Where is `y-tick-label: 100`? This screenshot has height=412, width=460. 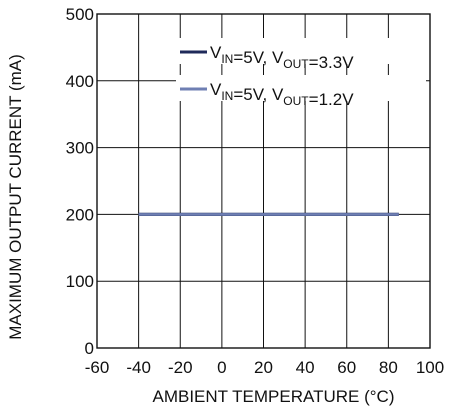 y-tick-label: 100 is located at coordinates (80, 281).